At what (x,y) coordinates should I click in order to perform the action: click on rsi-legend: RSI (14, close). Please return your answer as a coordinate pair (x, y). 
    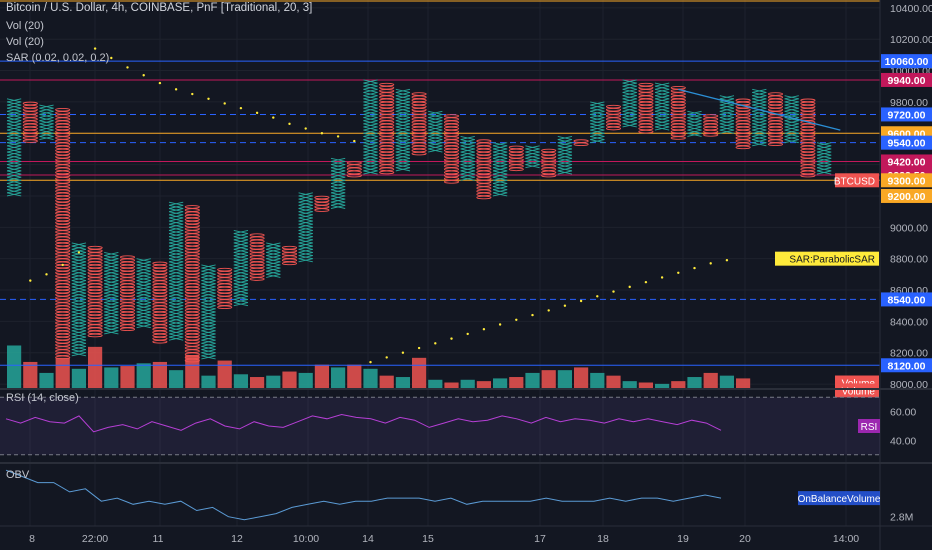
    Looking at the image, I should click on (42, 398).